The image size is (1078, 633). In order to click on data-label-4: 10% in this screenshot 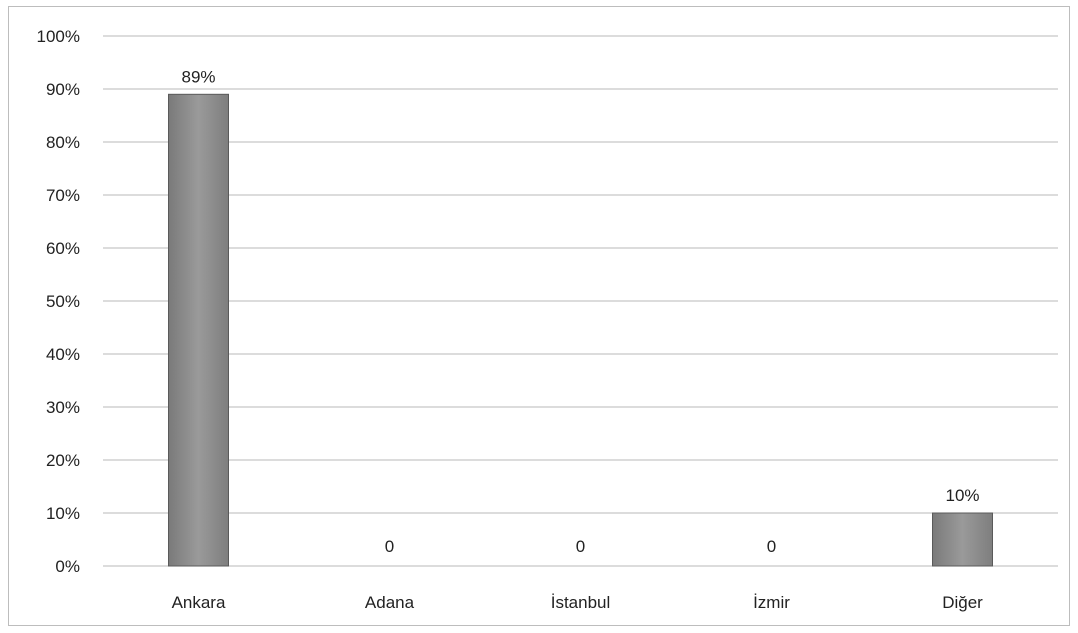, I will do `click(962, 495)`.